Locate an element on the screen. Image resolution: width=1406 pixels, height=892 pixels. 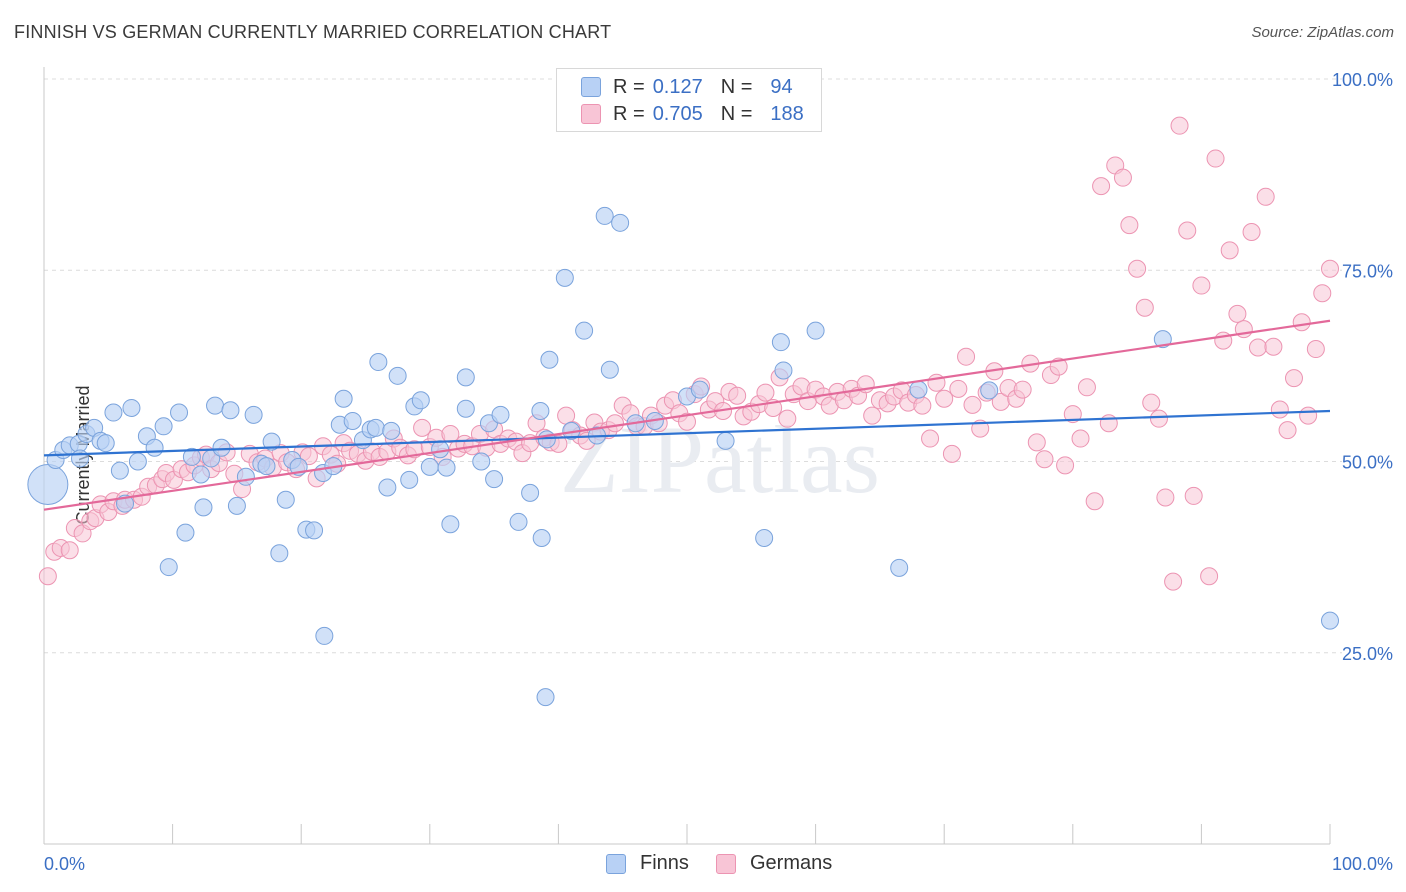
finns-trend-line is located at coordinates (687, 433).